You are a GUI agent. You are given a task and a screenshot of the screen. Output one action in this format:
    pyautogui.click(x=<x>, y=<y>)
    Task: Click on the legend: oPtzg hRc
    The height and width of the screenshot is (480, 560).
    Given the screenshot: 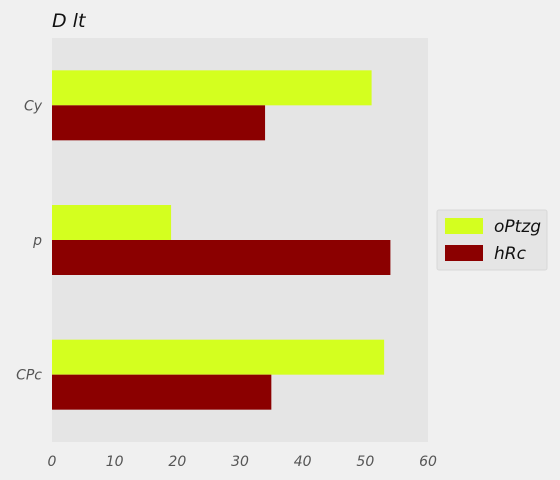 What is the action you would take?
    pyautogui.click(x=492, y=240)
    